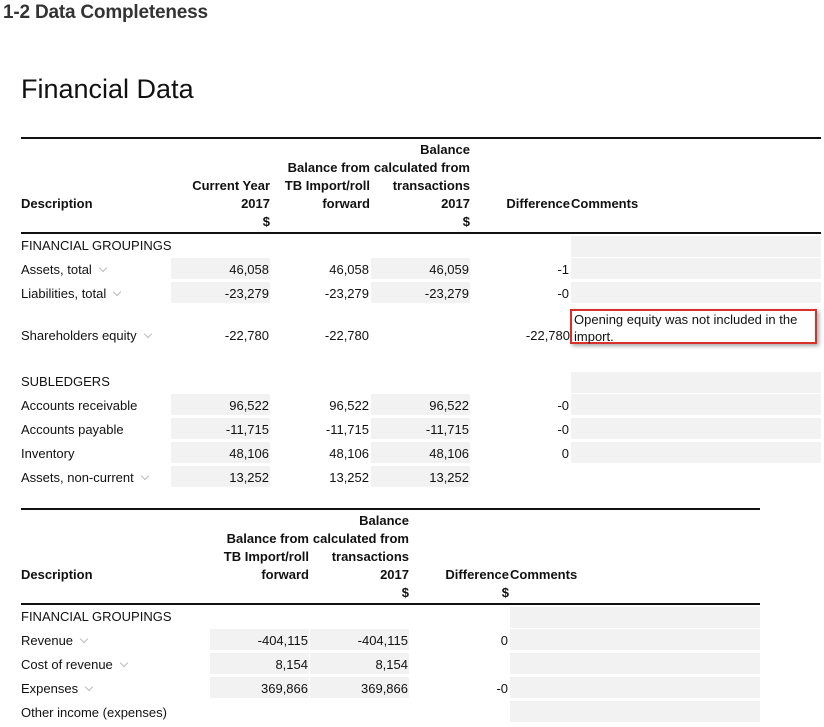  I want to click on row-label: Assets, non-current, so click(85, 477).